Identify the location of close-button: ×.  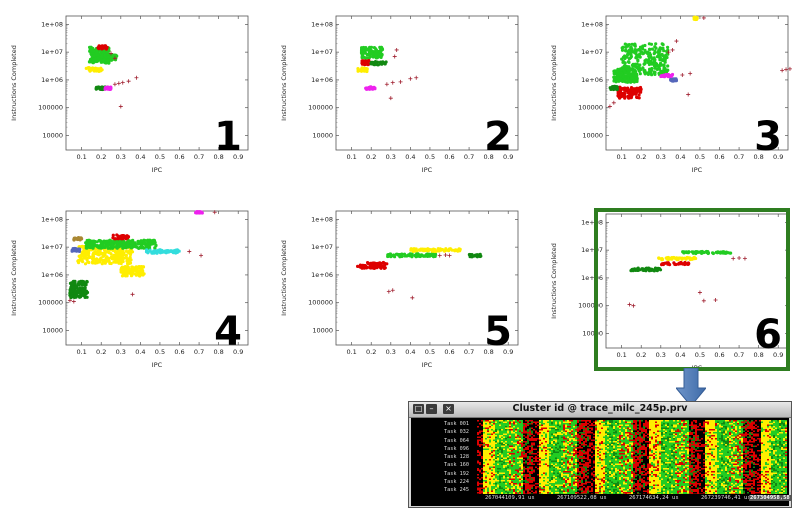
(448, 409).